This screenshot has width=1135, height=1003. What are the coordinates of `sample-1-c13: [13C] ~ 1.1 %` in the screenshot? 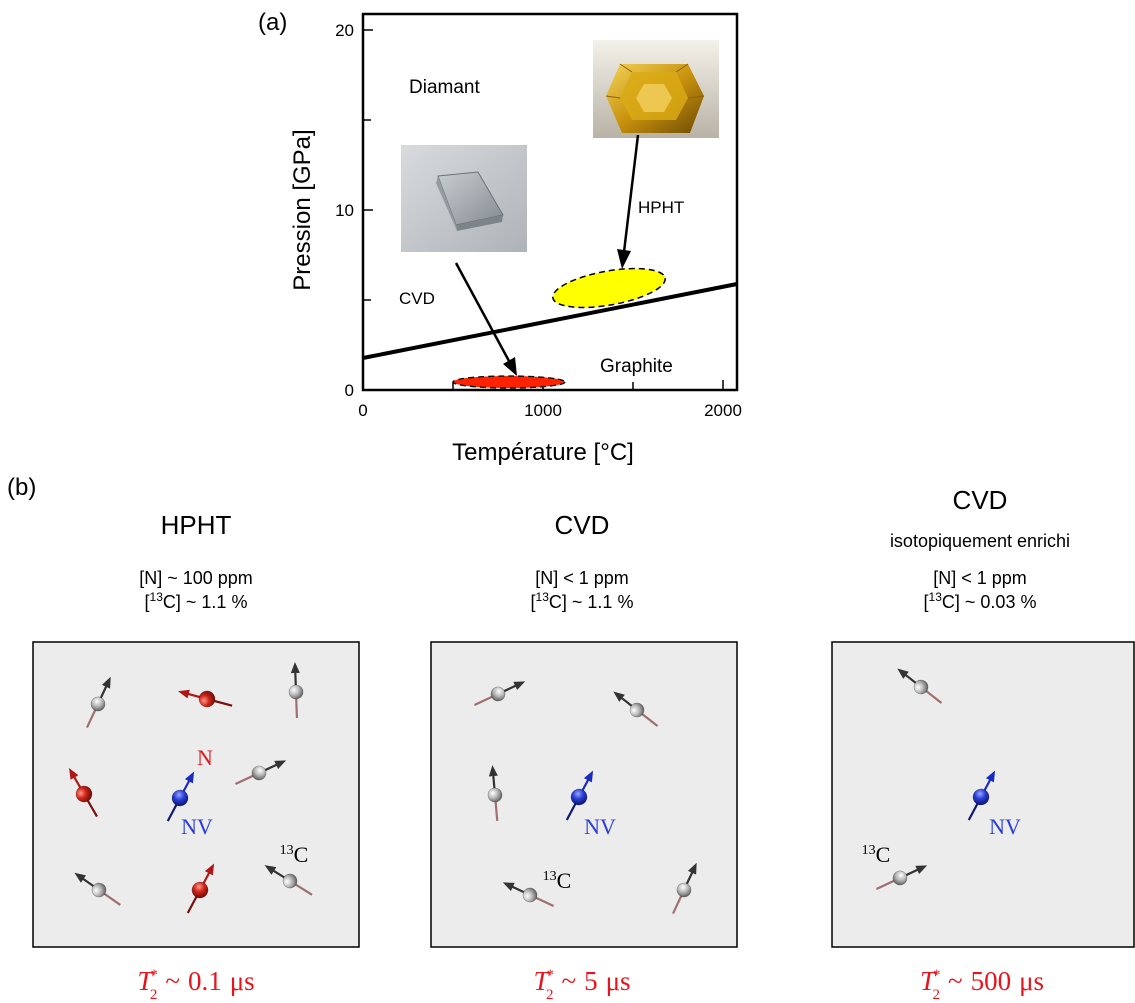 It's located at (196, 601).